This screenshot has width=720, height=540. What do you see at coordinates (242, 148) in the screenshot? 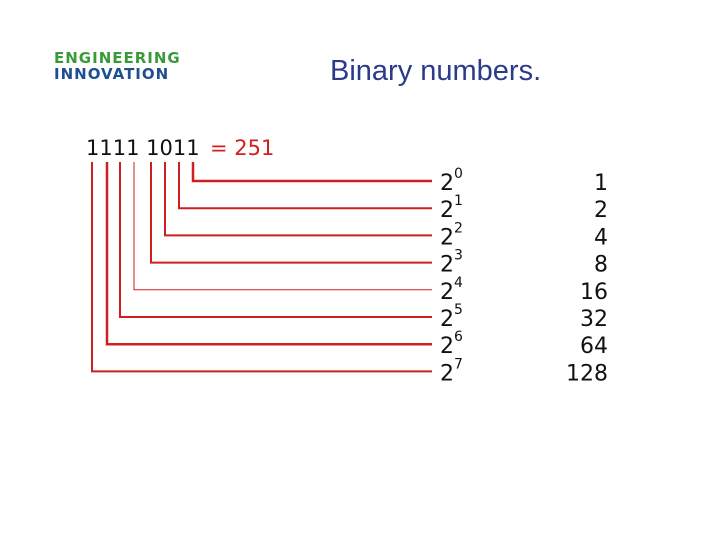
I see `decimal-result: = 251` at bounding box center [242, 148].